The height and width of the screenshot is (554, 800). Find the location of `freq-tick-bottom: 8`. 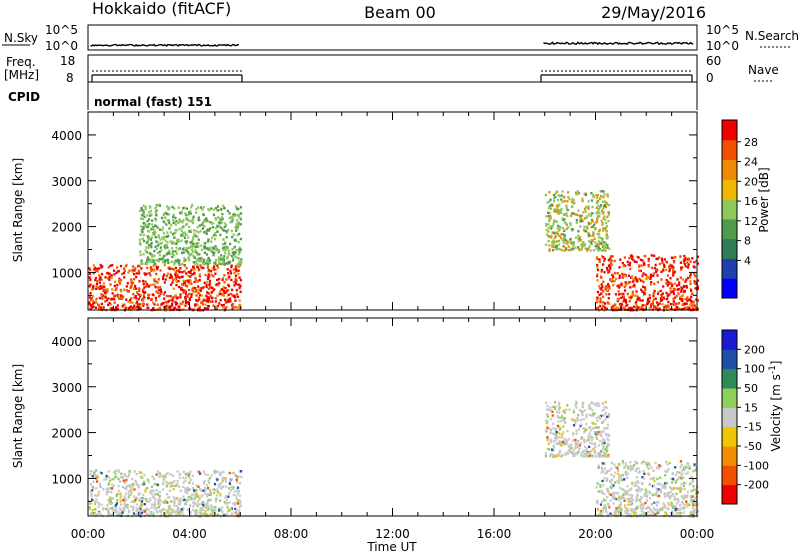

freq-tick-bottom: 8 is located at coordinates (70, 78).